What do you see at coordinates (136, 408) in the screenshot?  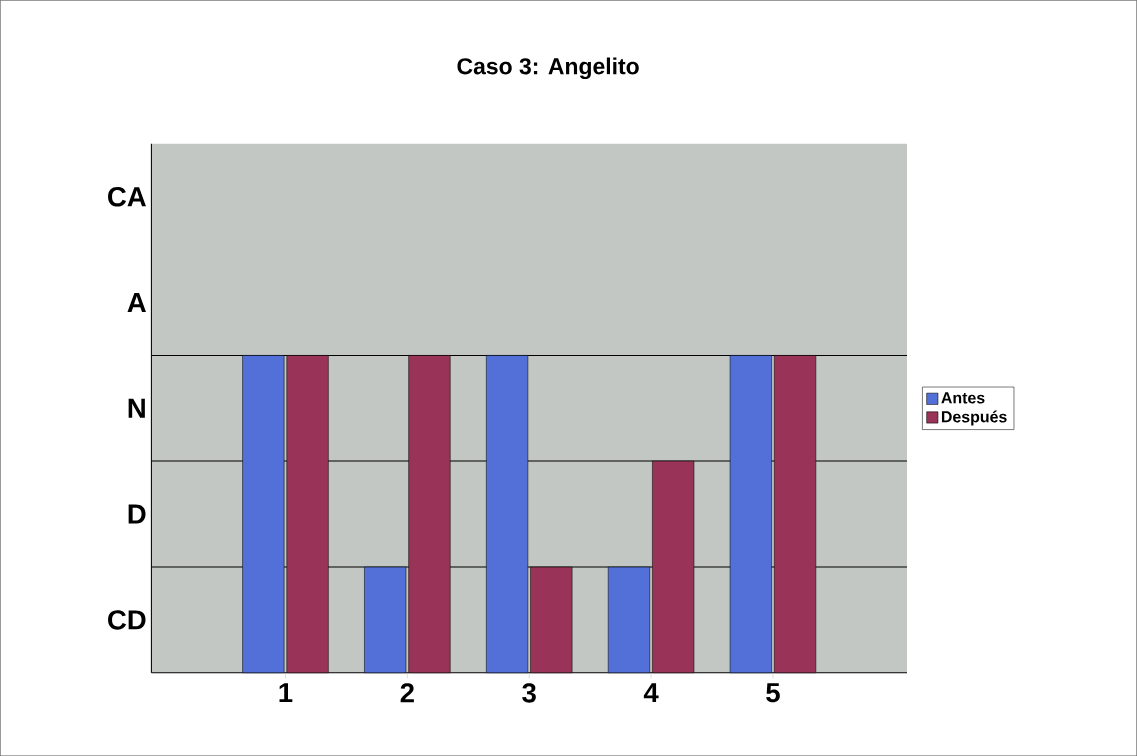 I see `text: N` at bounding box center [136, 408].